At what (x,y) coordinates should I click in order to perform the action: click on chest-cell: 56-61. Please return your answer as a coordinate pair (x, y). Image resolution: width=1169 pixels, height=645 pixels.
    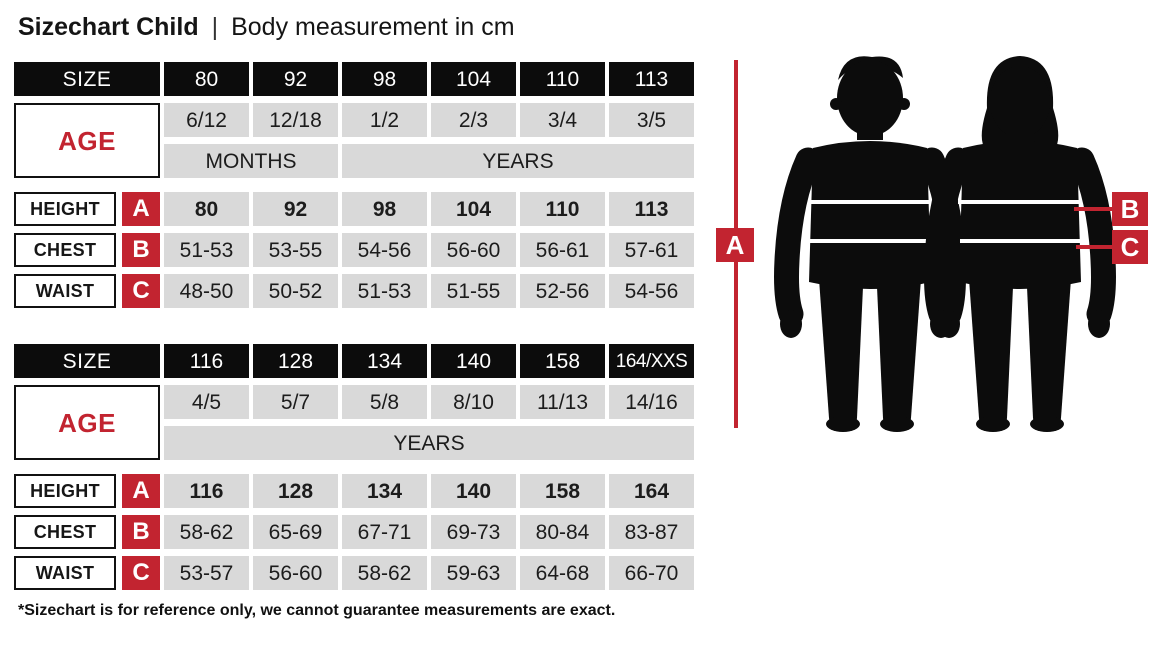
    Looking at the image, I should click on (562, 250).